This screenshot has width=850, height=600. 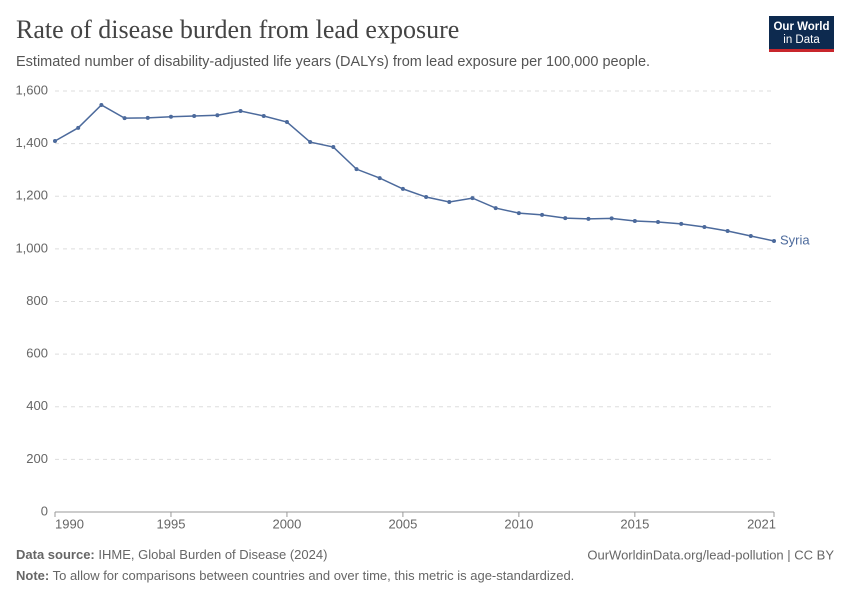 What do you see at coordinates (286, 523) in the screenshot?
I see `x-tick-label: 2000` at bounding box center [286, 523].